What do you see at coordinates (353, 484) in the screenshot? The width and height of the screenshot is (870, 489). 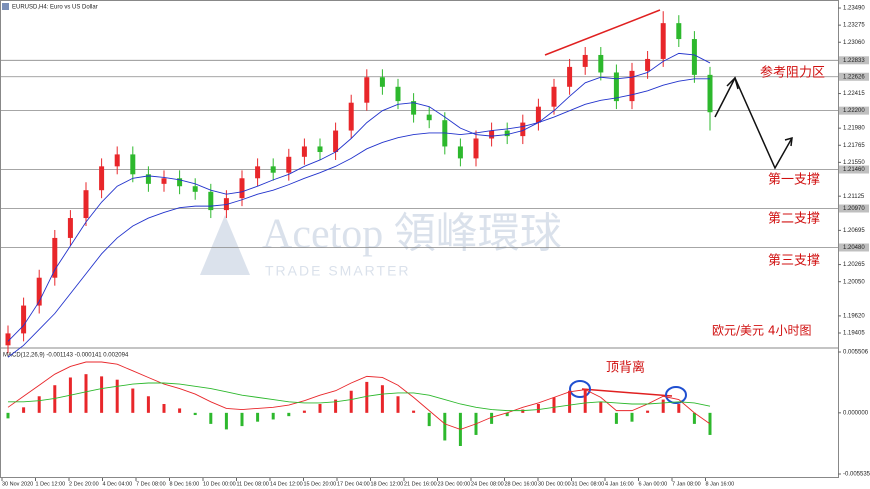 I see `x-tick-label: 17 Dec 04:00` at bounding box center [353, 484].